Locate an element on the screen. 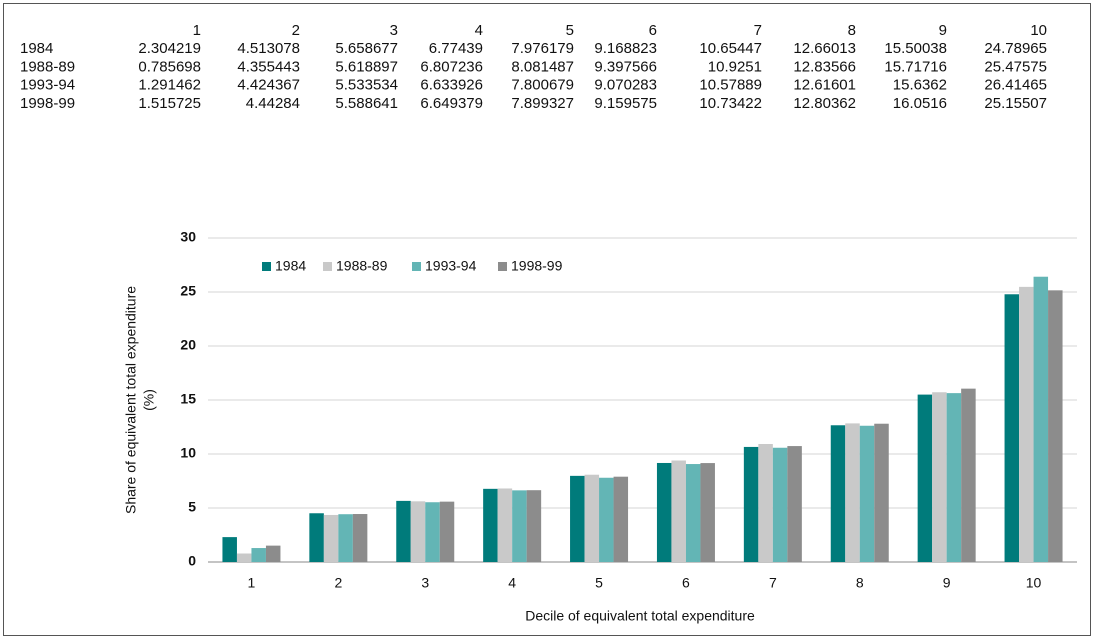 This screenshot has width=1094, height=639. table-cell: 7.899327 is located at coordinates (542, 103).